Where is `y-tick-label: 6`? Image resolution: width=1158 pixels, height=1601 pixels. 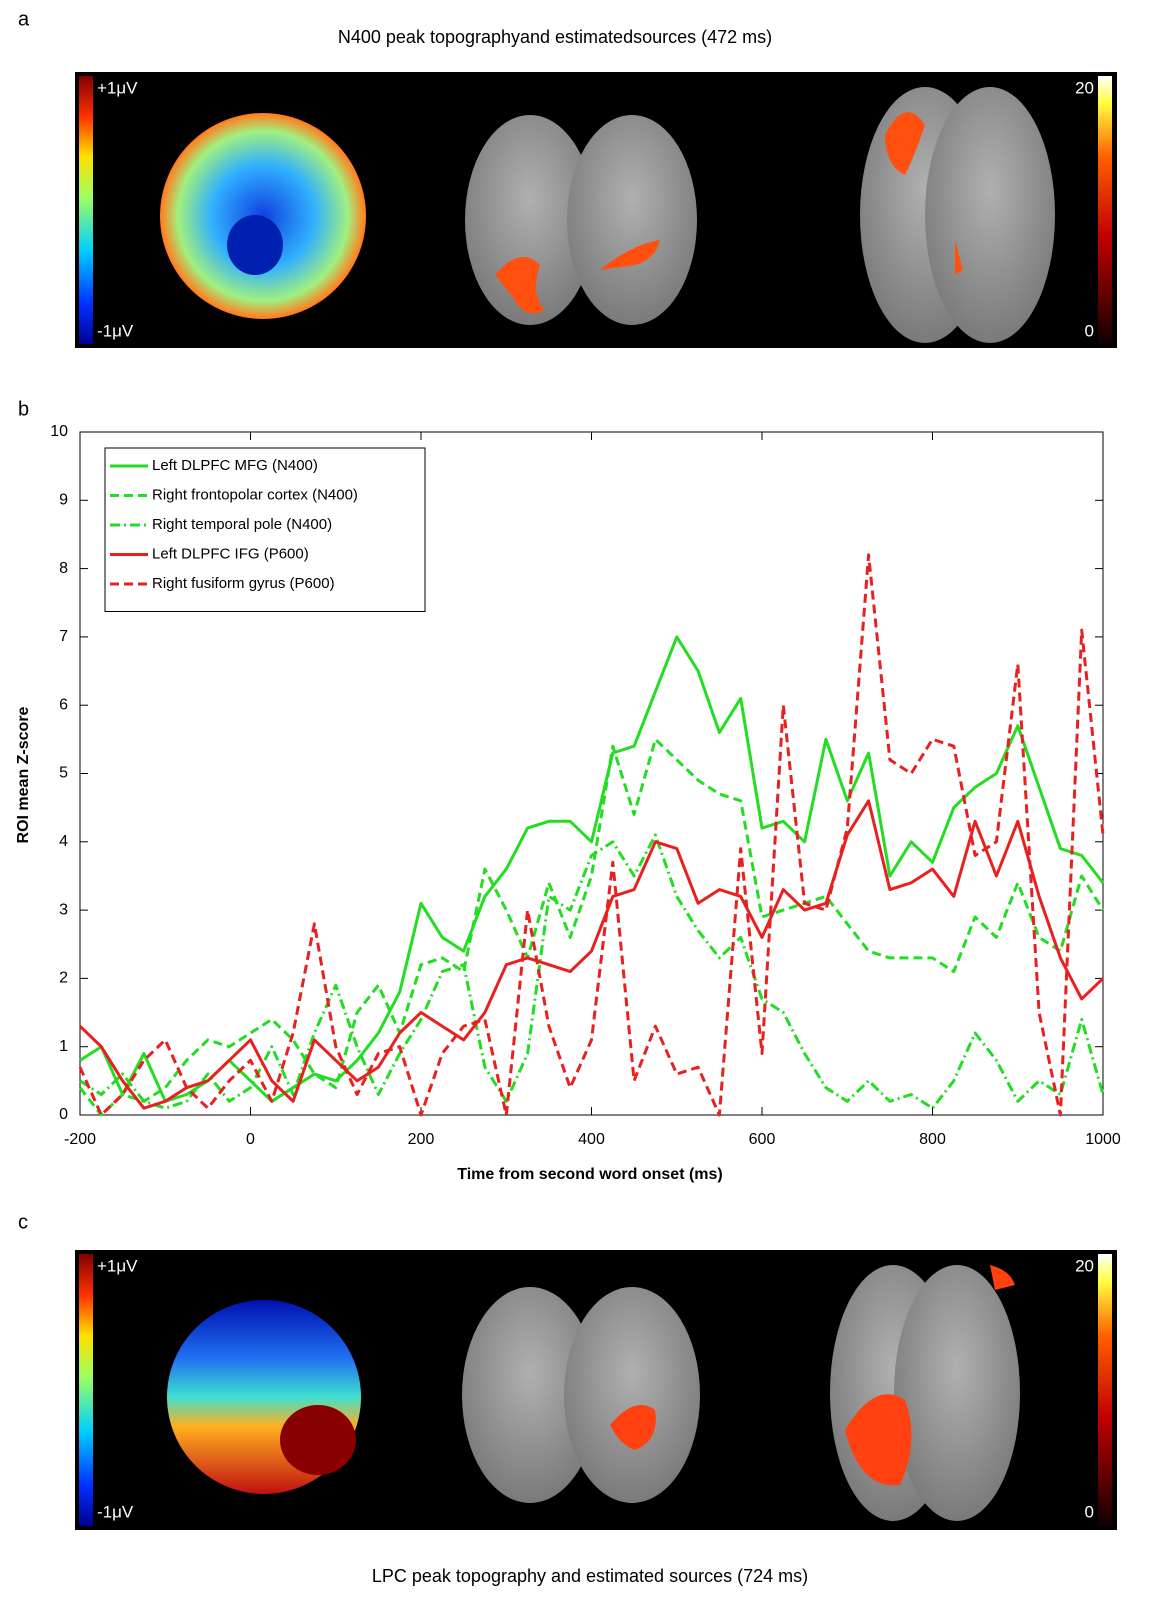
y-tick-label: 6 is located at coordinates (63, 704).